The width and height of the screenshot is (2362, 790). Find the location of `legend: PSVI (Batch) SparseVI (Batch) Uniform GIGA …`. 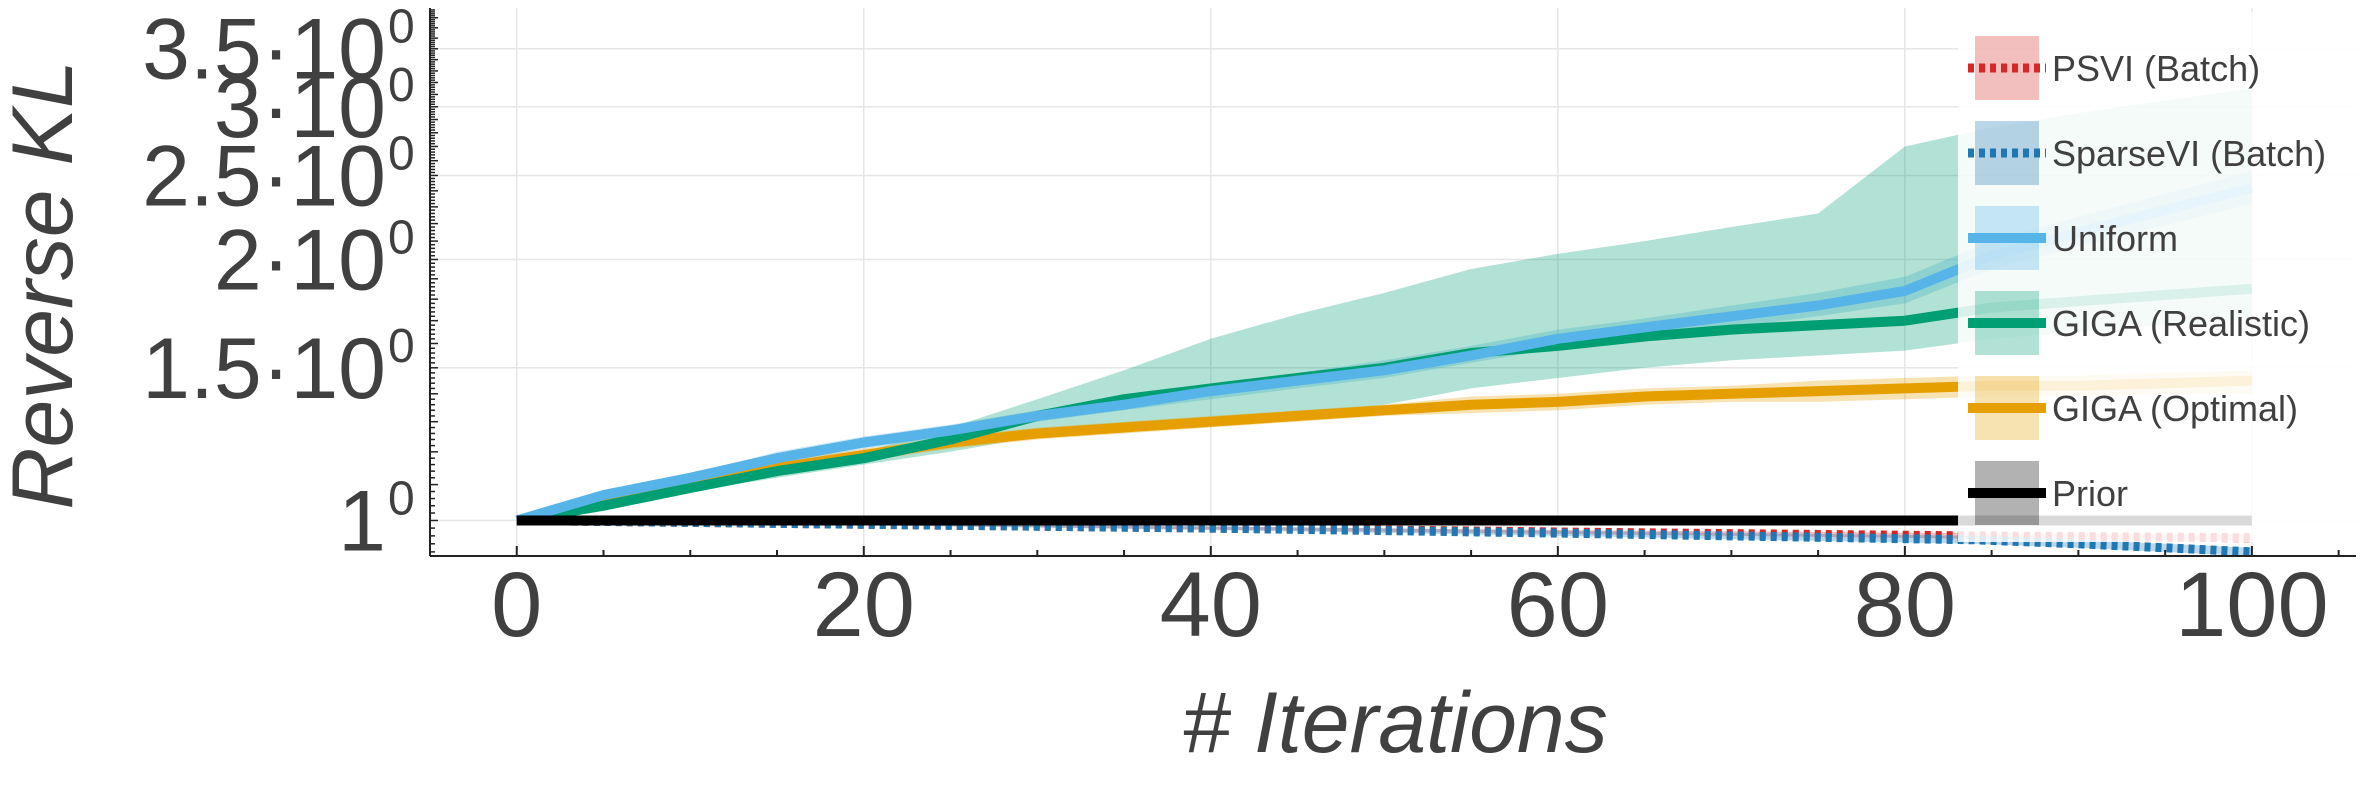

legend: PSVI (Batch) SparseVI (Batch) Uniform GIGA … is located at coordinates (2157, 277).